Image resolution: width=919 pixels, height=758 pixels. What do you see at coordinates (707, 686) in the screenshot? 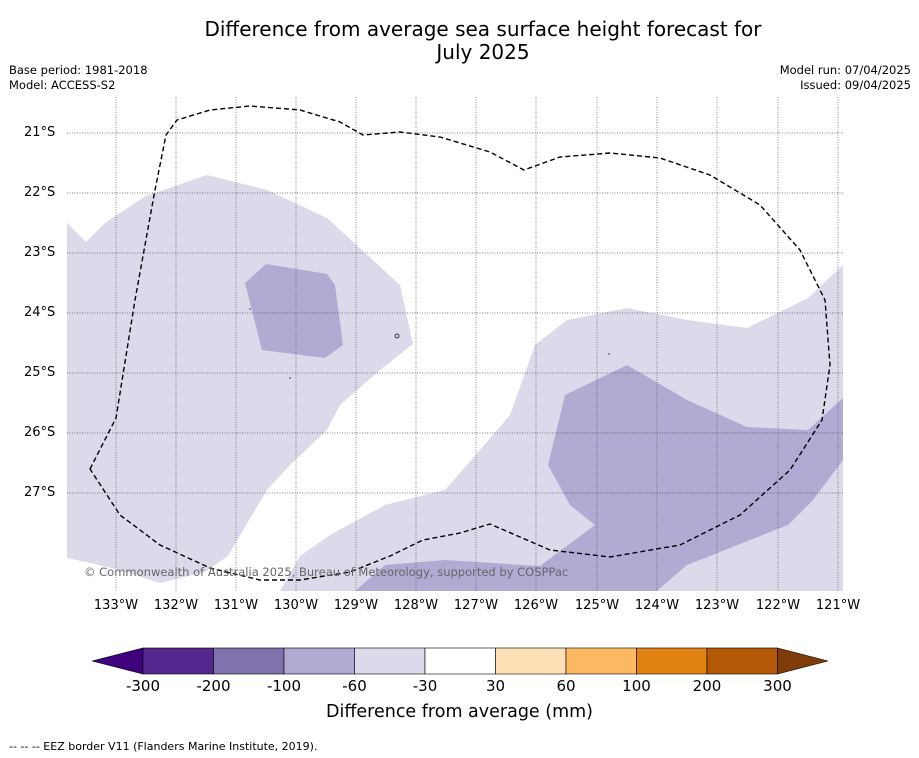
I see `colorbar-tick: 200` at bounding box center [707, 686].